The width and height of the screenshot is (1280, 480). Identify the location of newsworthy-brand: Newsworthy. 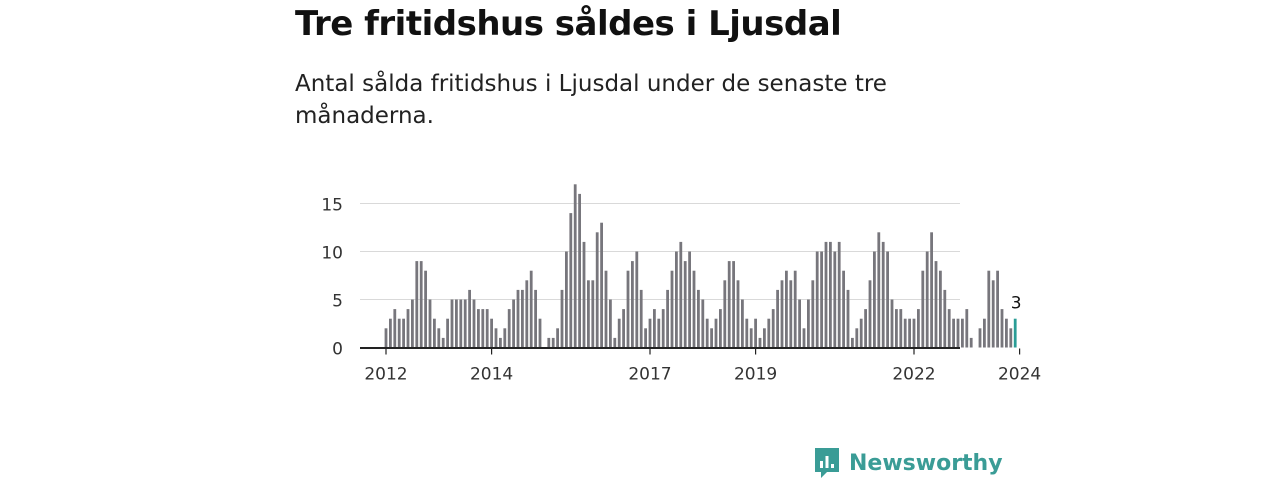
(908, 463).